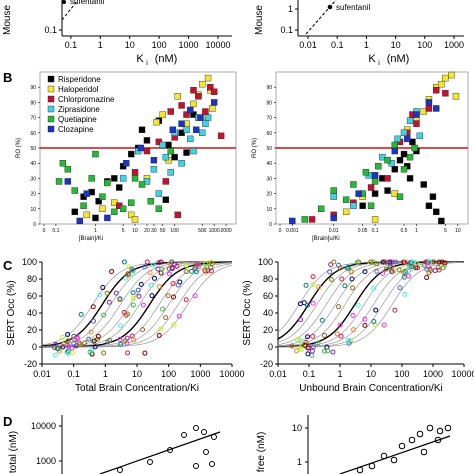 This screenshot has height=474, width=474. I want to click on x-tick-label: 10, so click(135, 231).